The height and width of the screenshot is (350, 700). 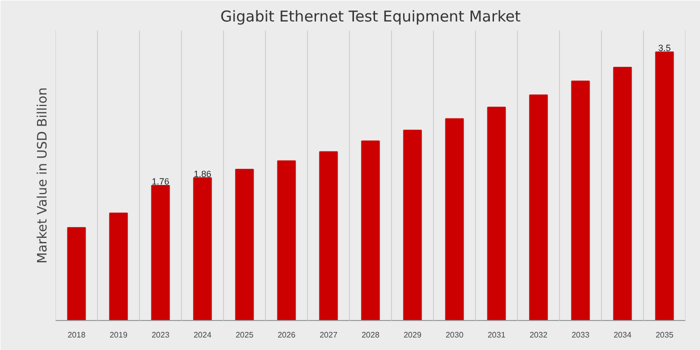 What do you see at coordinates (161, 181) in the screenshot?
I see `data-label: 1.76` at bounding box center [161, 181].